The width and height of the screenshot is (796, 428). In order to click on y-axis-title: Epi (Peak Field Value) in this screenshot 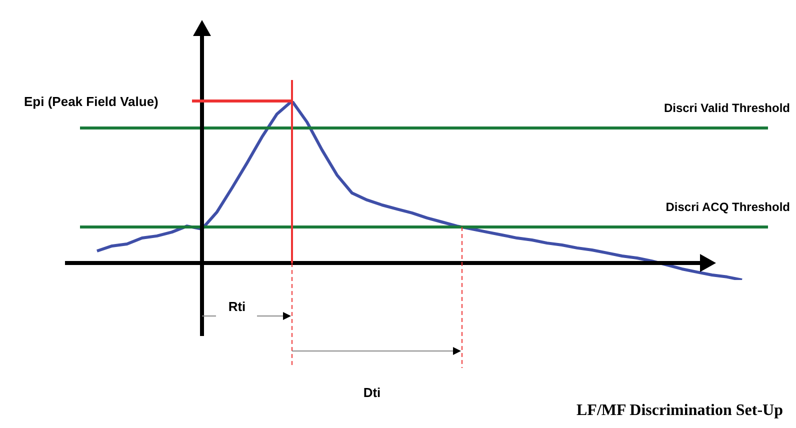, I will do `click(91, 101)`.